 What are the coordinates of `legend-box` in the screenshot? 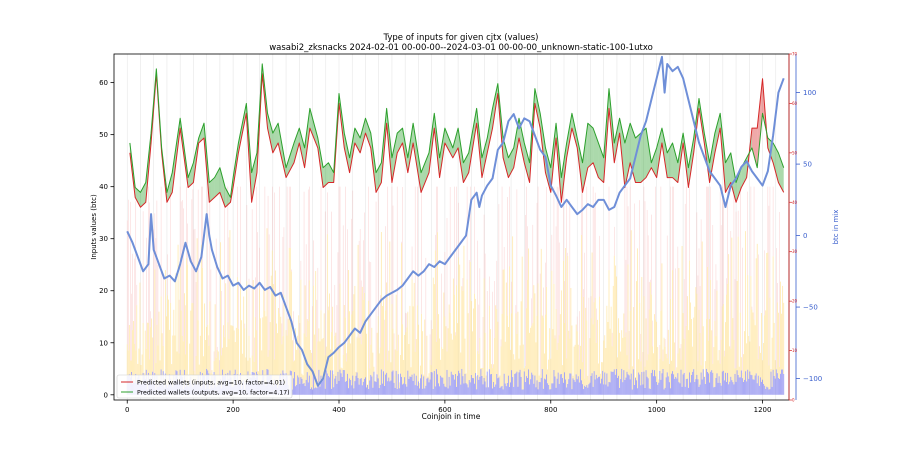 It's located at (204, 386).